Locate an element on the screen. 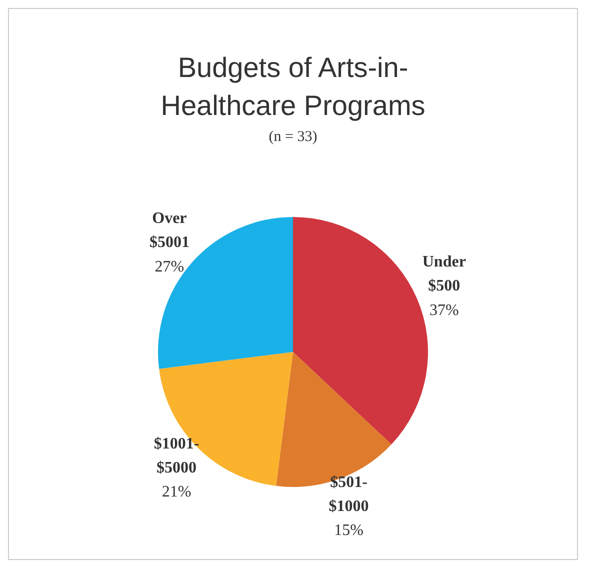 The height and width of the screenshot is (562, 598). data-label: 27% is located at coordinates (169, 267).